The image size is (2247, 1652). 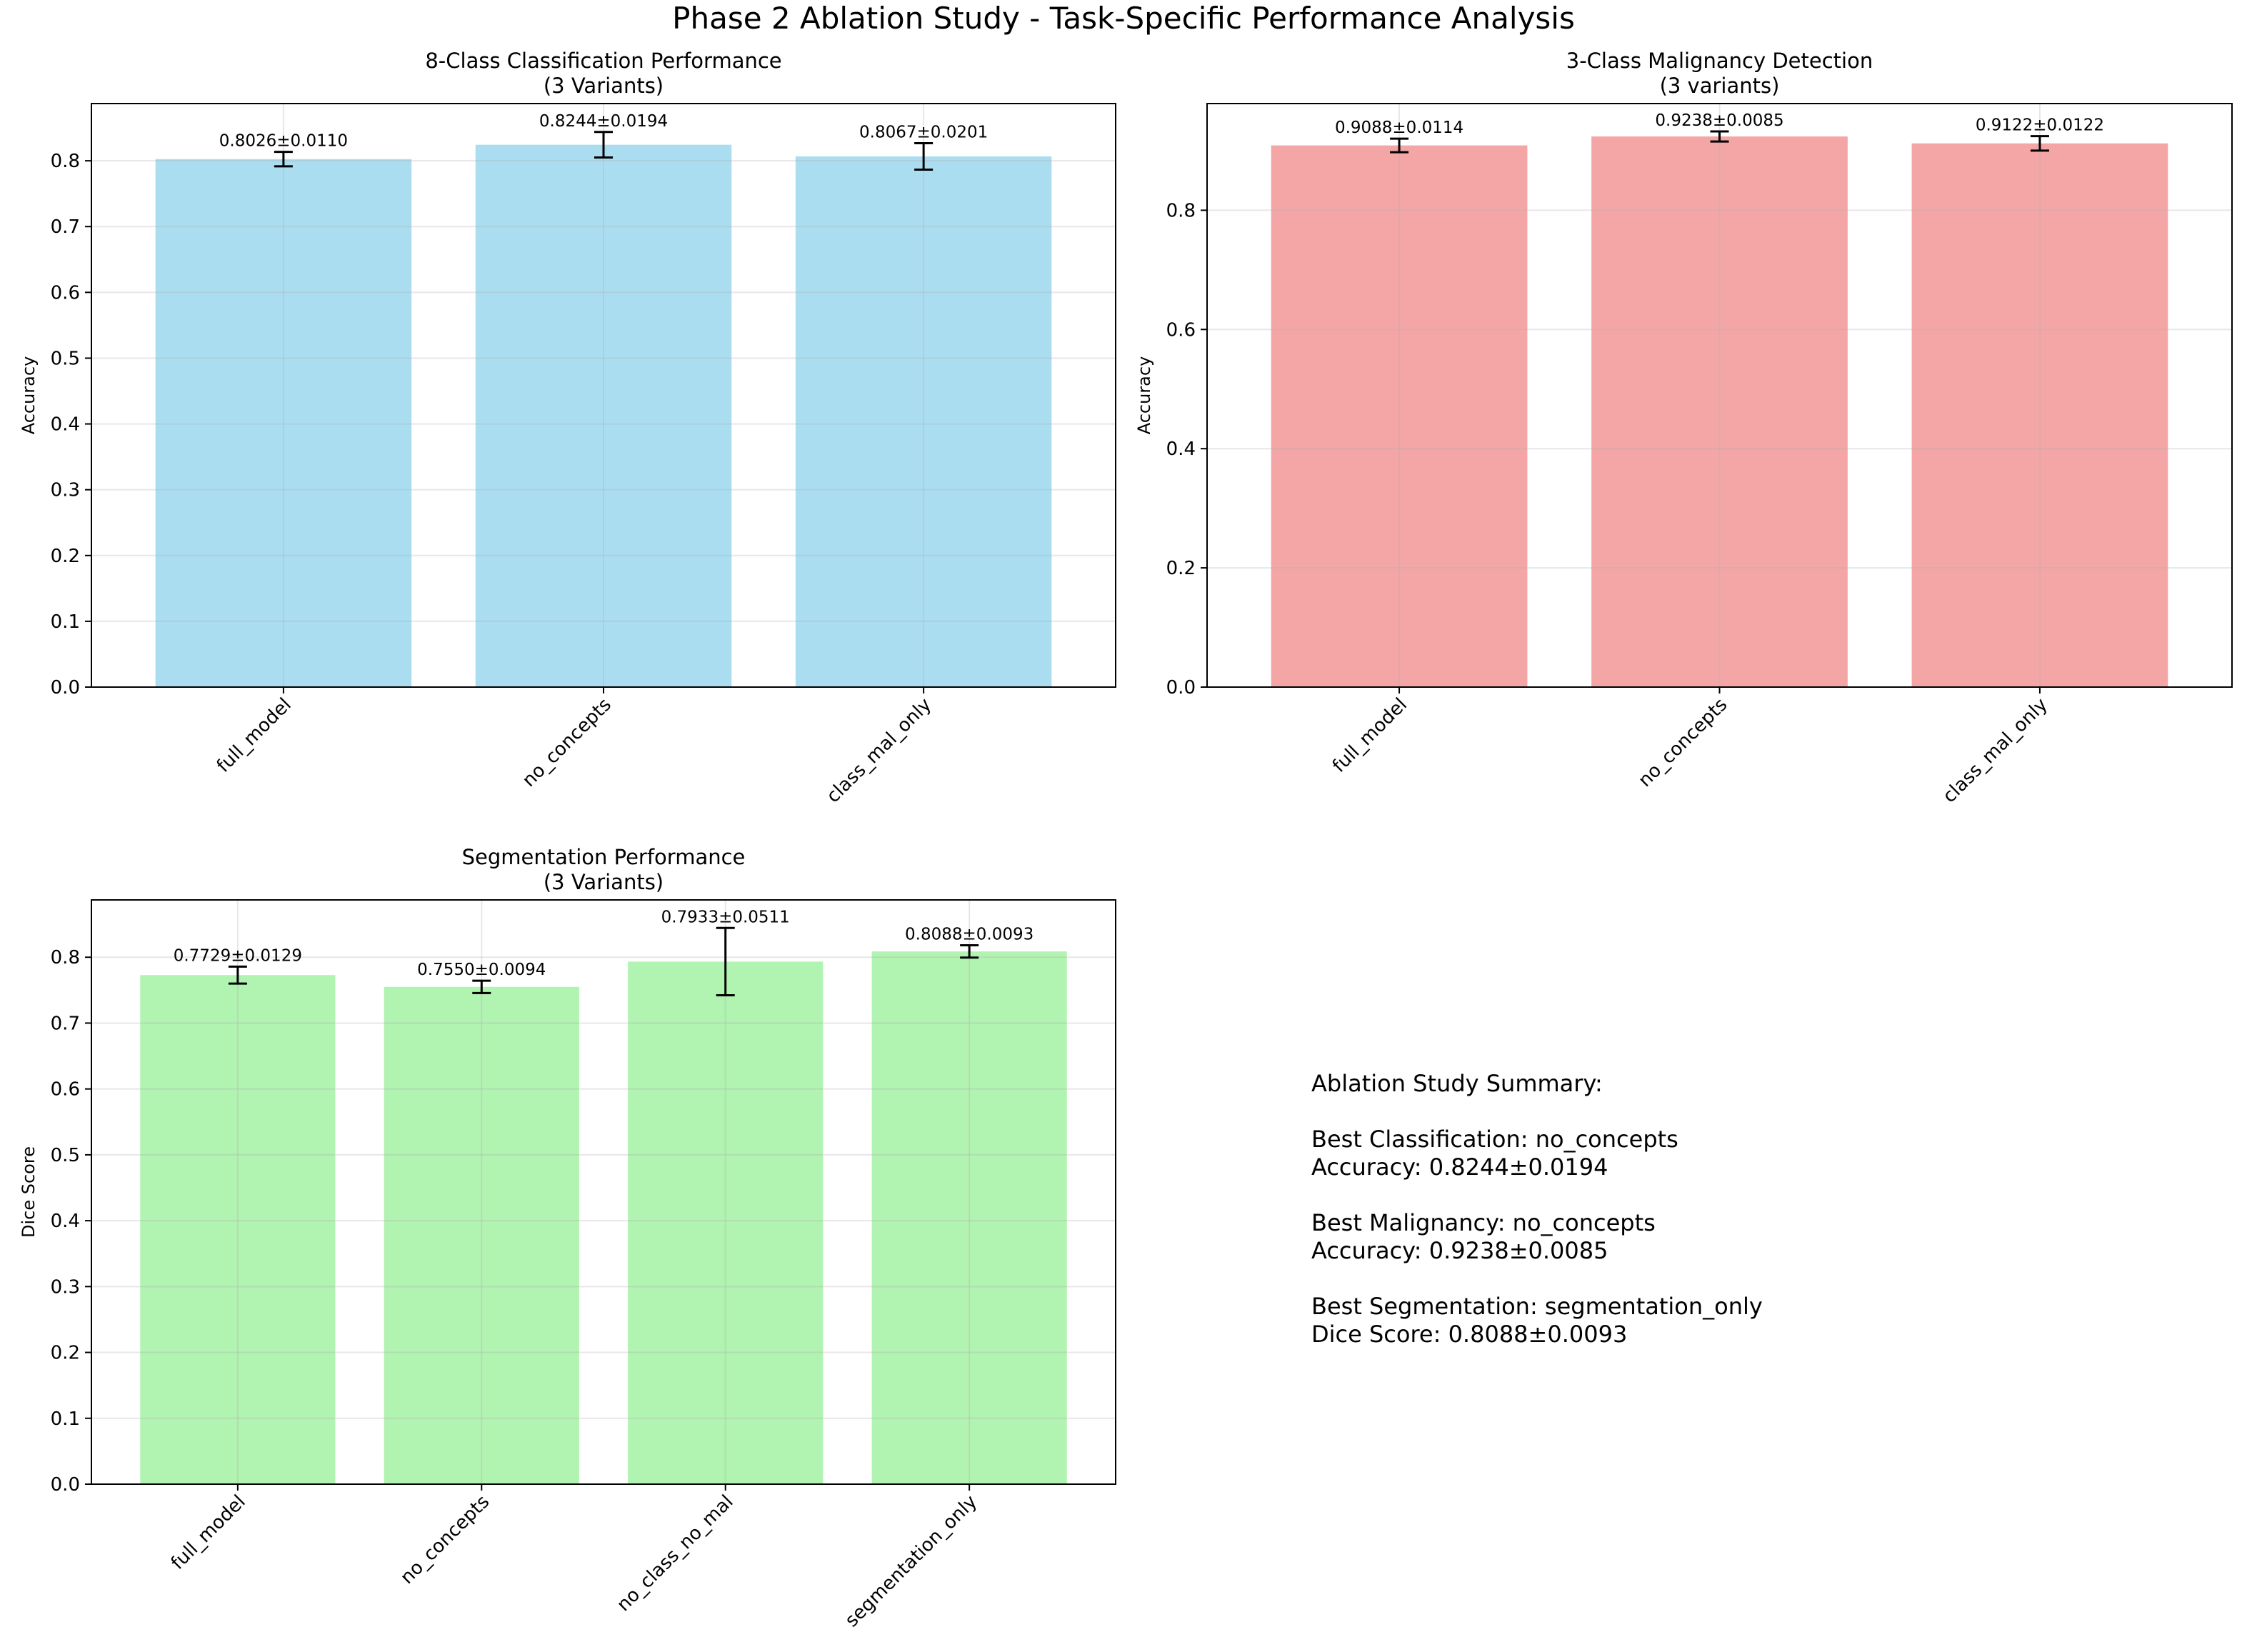 What do you see at coordinates (725, 917) in the screenshot?
I see `value-label-no_class_no_mal: 0.7933±0.0511` at bounding box center [725, 917].